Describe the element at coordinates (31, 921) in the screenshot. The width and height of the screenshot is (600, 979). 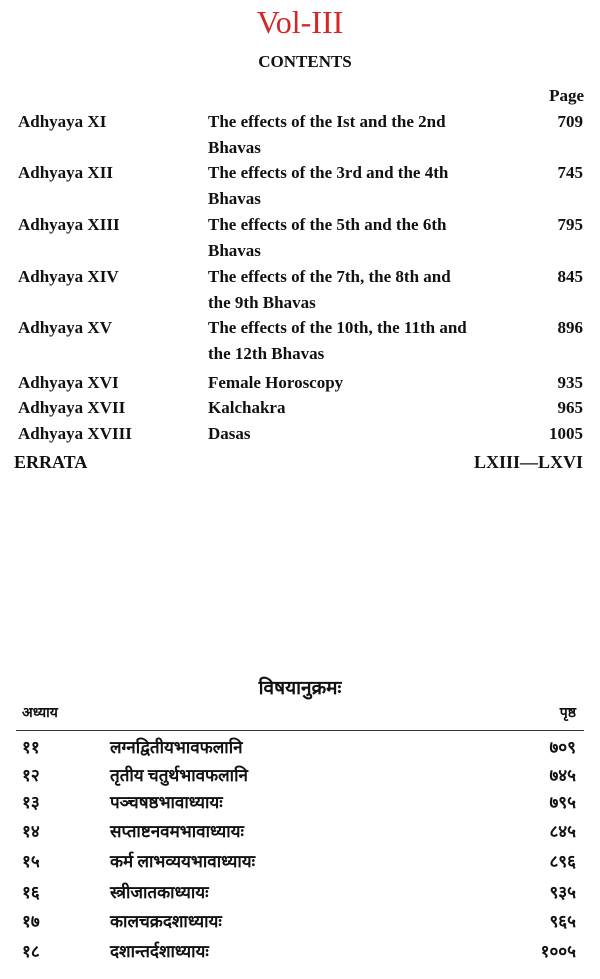
I see `hindi-number: १७` at that location.